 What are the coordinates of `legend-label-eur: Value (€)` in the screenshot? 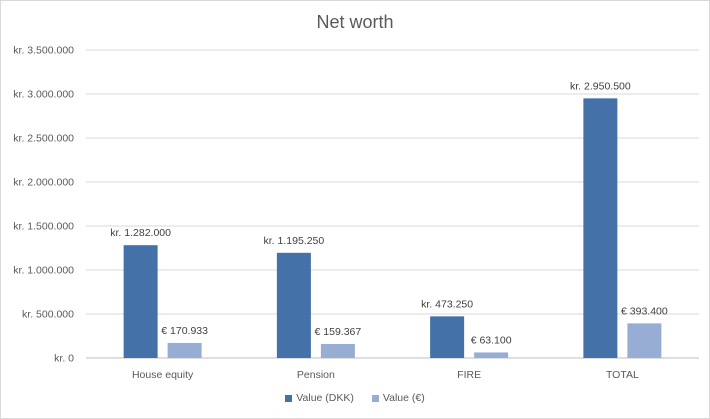 It's located at (403, 398).